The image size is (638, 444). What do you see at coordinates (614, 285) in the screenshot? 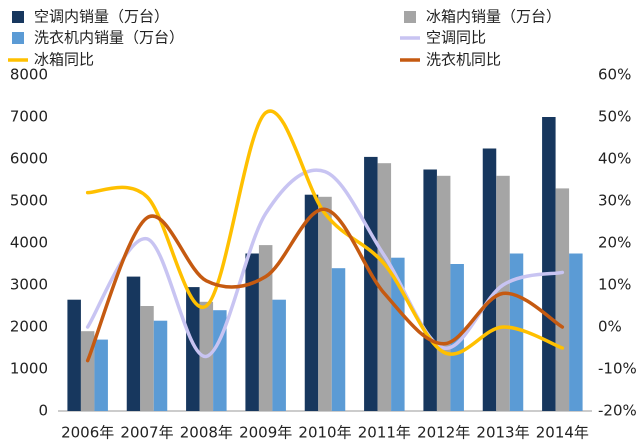
I see `y2-tick-label: 10%` at bounding box center [614, 285].